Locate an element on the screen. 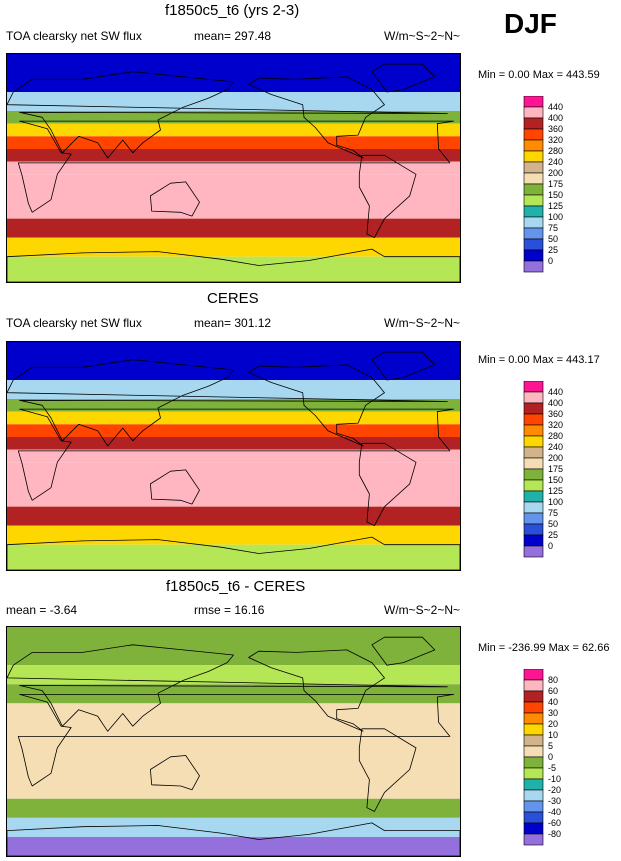  colorbar-tick-label: 5 is located at coordinates (550, 746).